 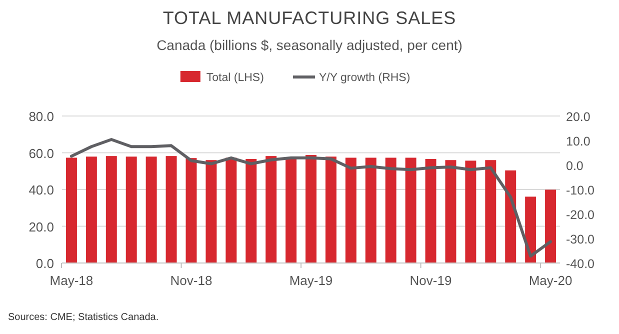 What do you see at coordinates (41, 153) in the screenshot?
I see `y-tick-label: 60.0` at bounding box center [41, 153].